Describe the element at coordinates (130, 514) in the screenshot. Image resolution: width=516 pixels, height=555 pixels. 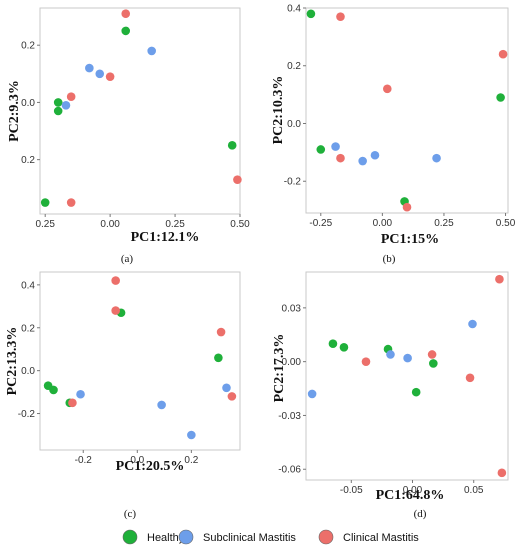
I see `panel-label: (c)` at that location.